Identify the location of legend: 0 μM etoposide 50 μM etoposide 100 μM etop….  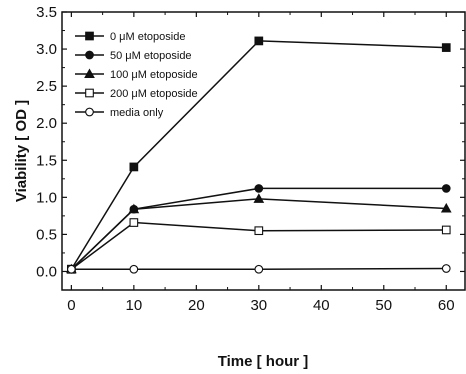
(136, 75).